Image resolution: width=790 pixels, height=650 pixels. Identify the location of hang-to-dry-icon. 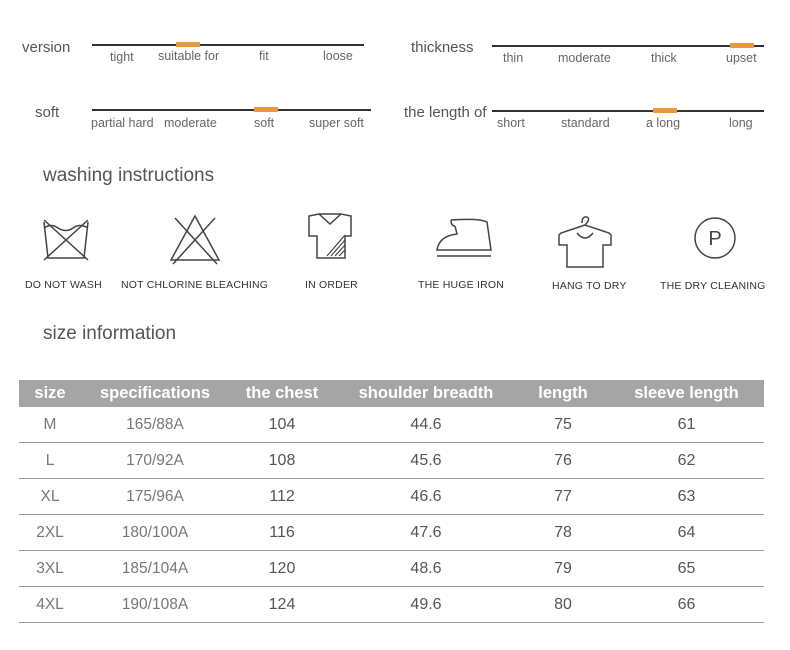
(585, 242).